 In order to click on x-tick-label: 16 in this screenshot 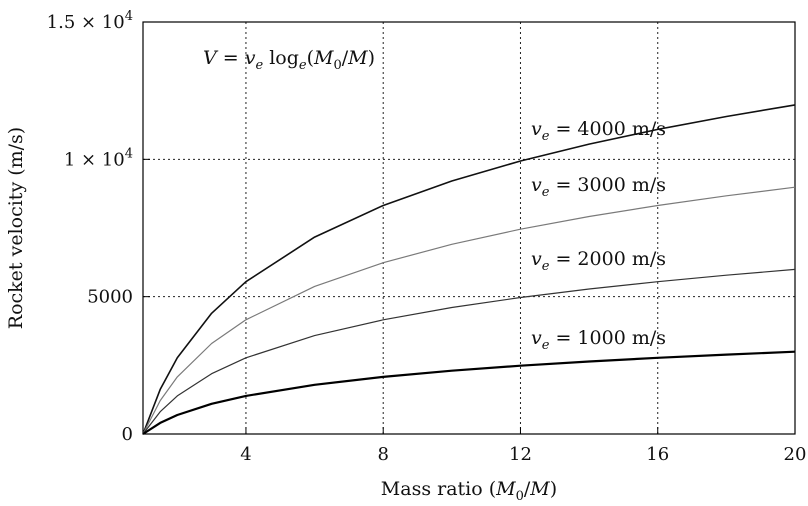, I will do `click(657, 454)`.